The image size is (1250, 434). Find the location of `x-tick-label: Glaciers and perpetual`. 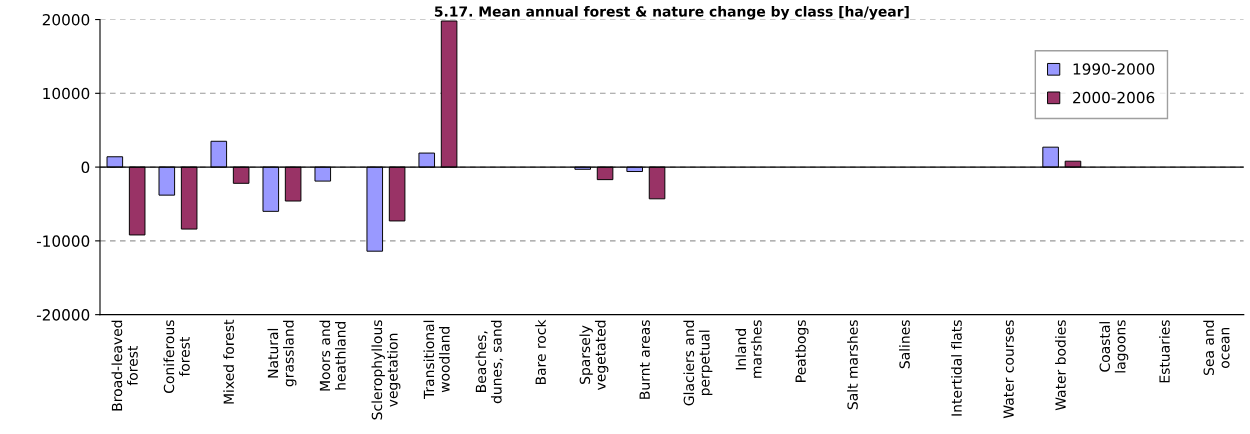

x-tick-label: Glaciers and perpetual is located at coordinates (698, 363).